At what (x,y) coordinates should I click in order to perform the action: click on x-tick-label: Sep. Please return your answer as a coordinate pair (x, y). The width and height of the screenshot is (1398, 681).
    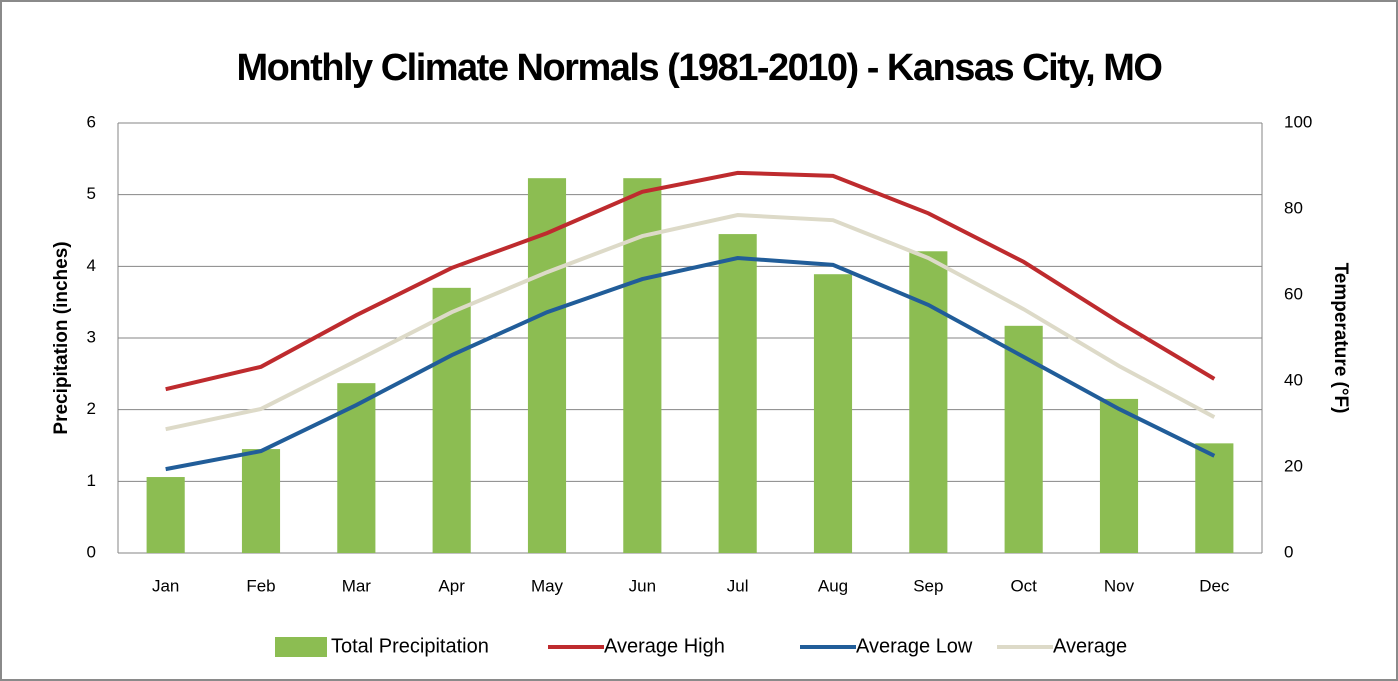
    Looking at the image, I should click on (928, 585).